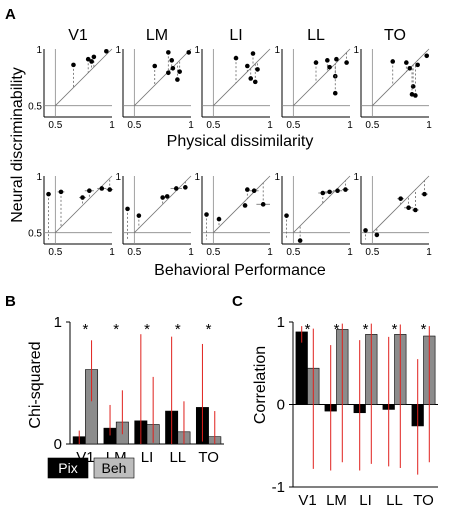  Describe the element at coordinates (10, 14) in the screenshot. I see `panel-label-a: A` at that location.